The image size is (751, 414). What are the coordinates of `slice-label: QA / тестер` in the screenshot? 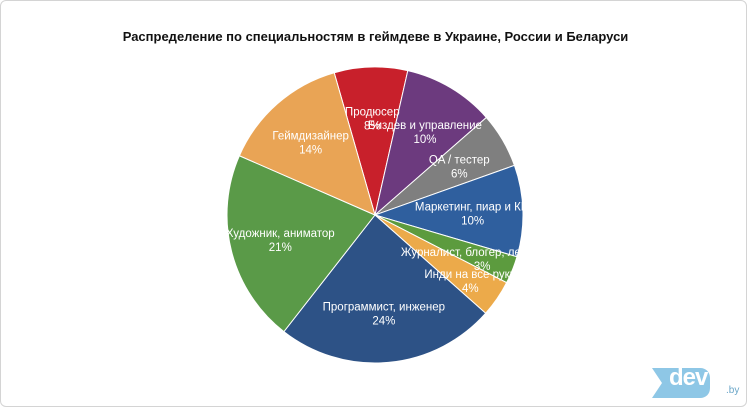 It's located at (459, 161).